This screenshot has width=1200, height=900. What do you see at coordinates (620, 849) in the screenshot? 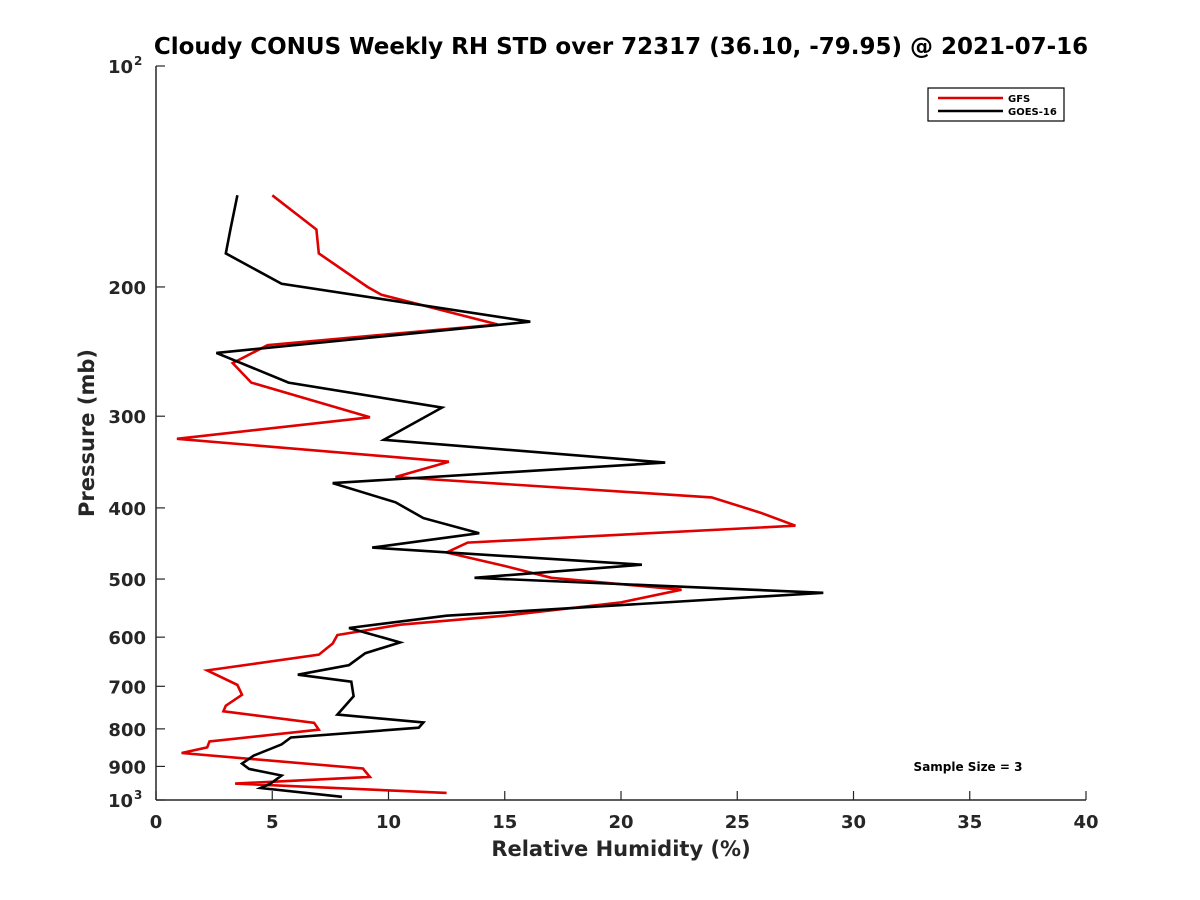
I see `x-axis-label: Relative Humidity (%)` at bounding box center [620, 849].